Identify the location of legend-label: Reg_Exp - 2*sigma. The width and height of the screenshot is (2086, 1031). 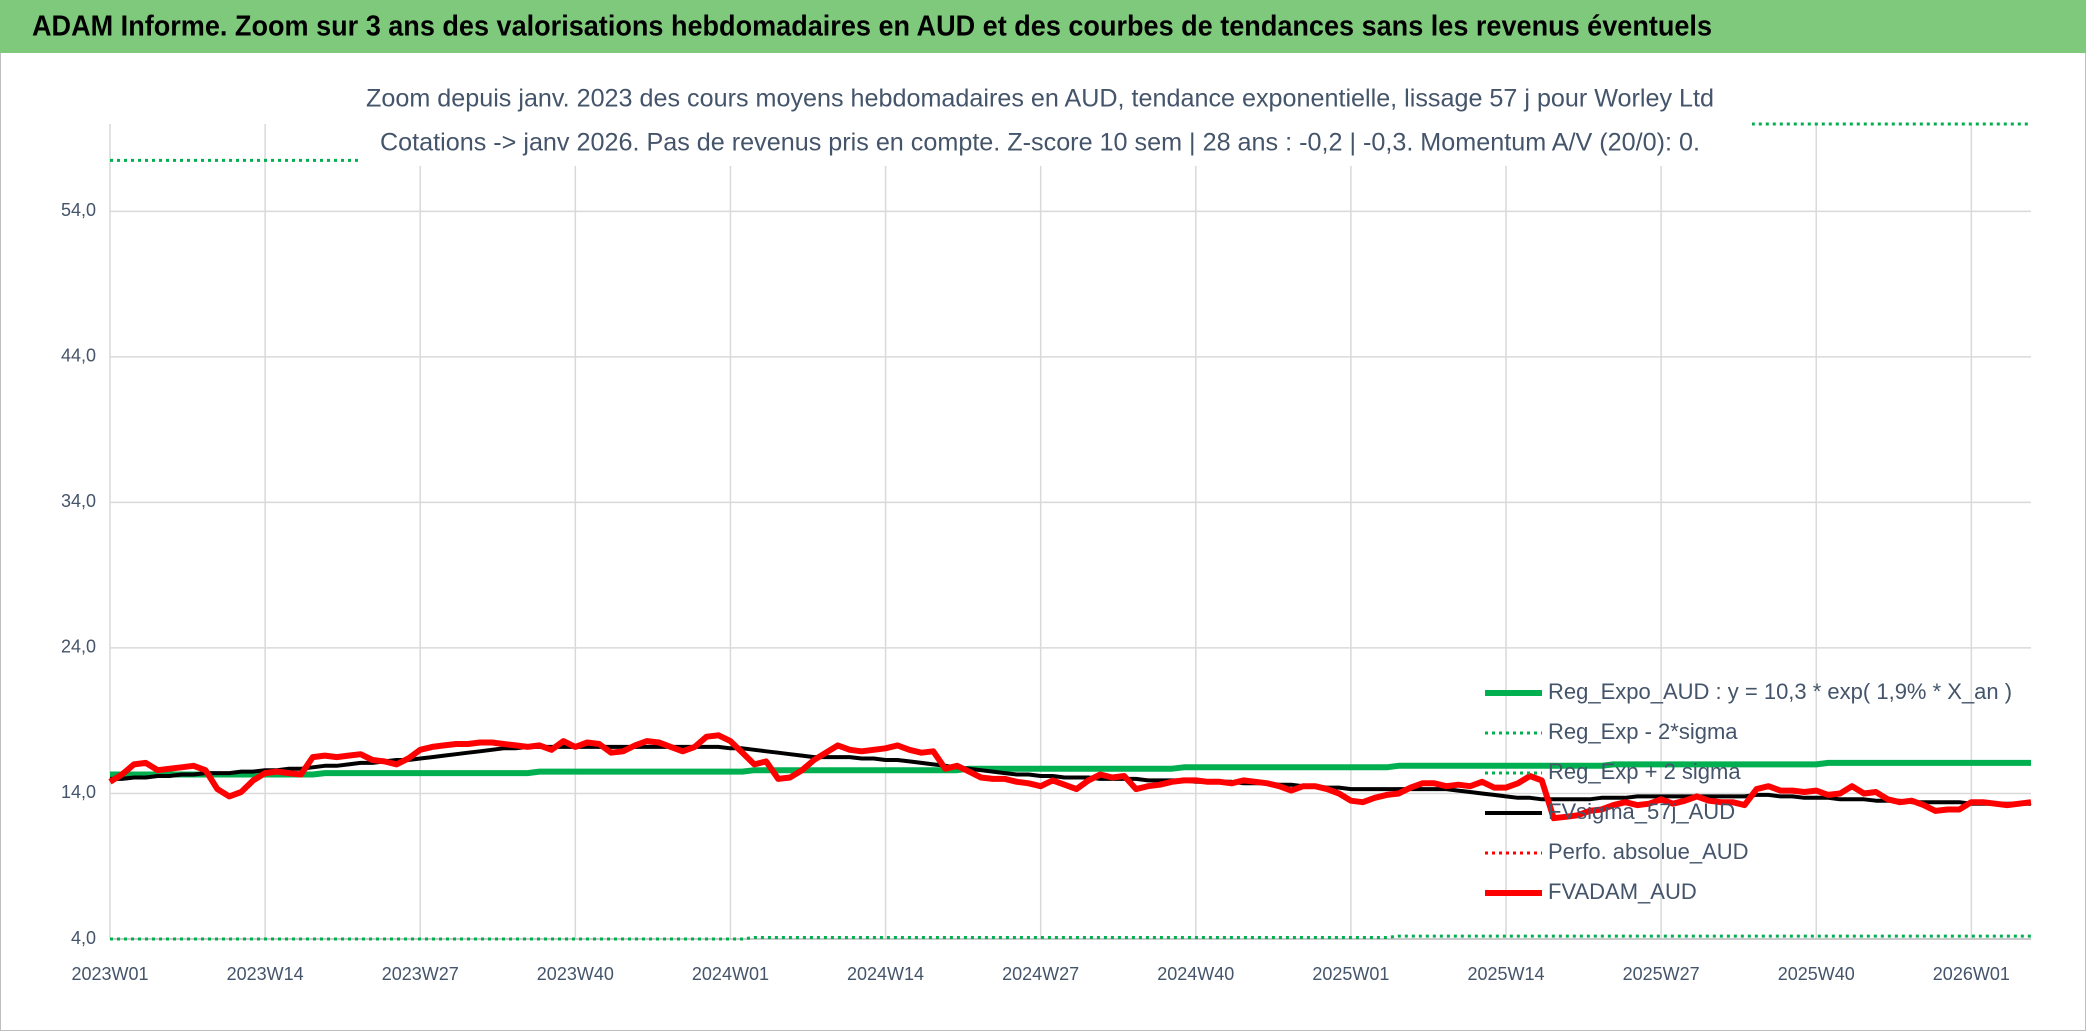
(1643, 731).